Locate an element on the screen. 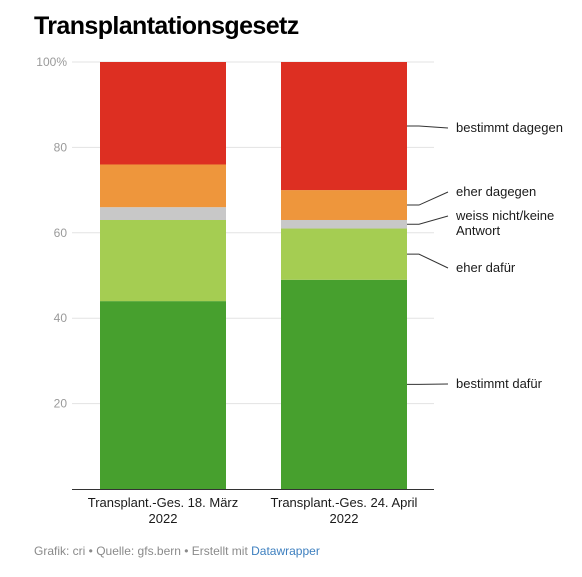  datawrapper-link: Datawrapper is located at coordinates (285, 551).